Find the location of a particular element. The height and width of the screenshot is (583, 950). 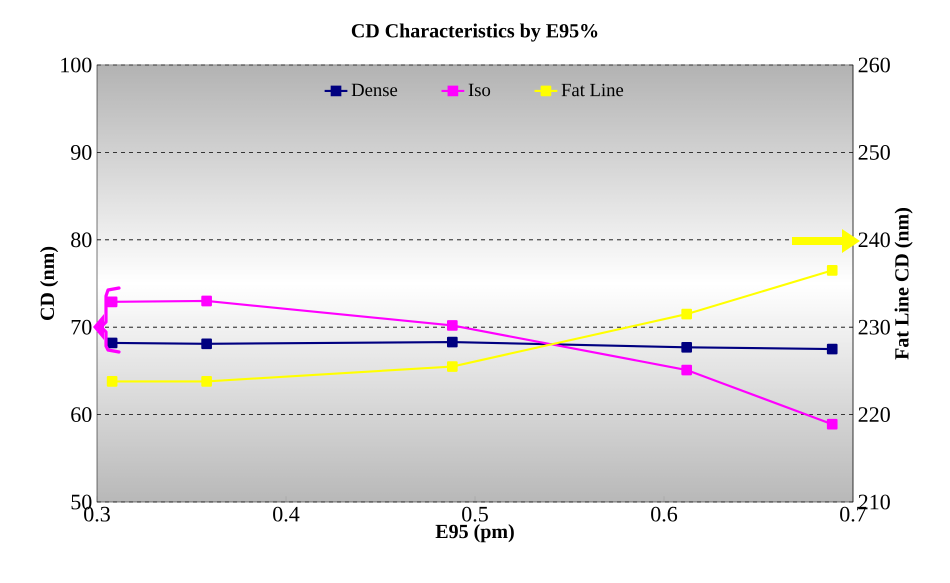

x-tick-label: 0.5 is located at coordinates (475, 514).